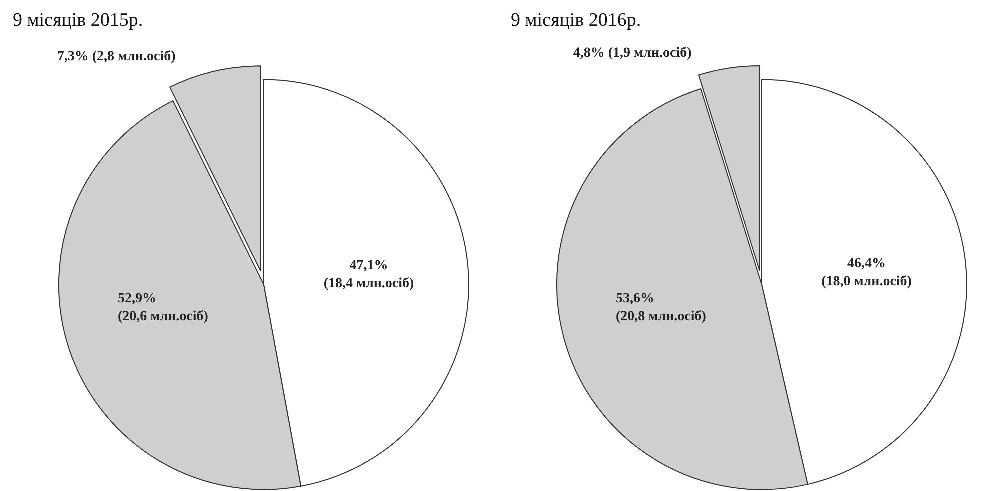 The width and height of the screenshot is (997, 491). Describe the element at coordinates (576, 20) in the screenshot. I see `chart-title: 9 місяців 2016р.` at that location.